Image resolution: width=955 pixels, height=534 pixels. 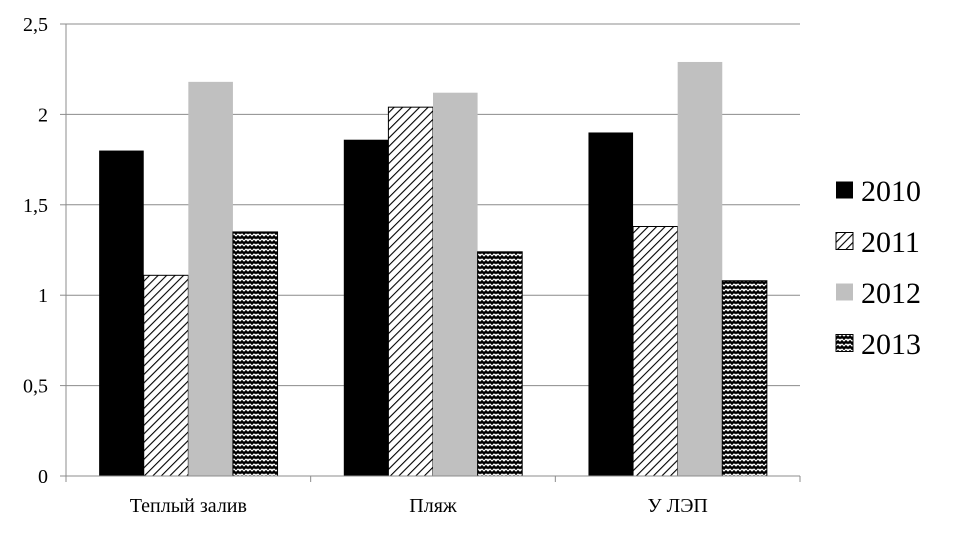 I want to click on legend-label-2011: 2011, so click(x=890, y=242).